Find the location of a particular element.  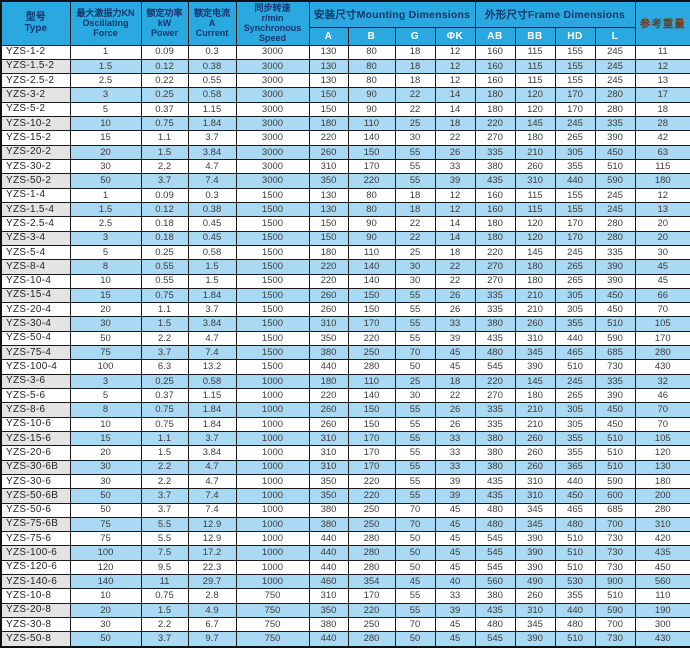

value-cell: 435 is located at coordinates (495, 481).